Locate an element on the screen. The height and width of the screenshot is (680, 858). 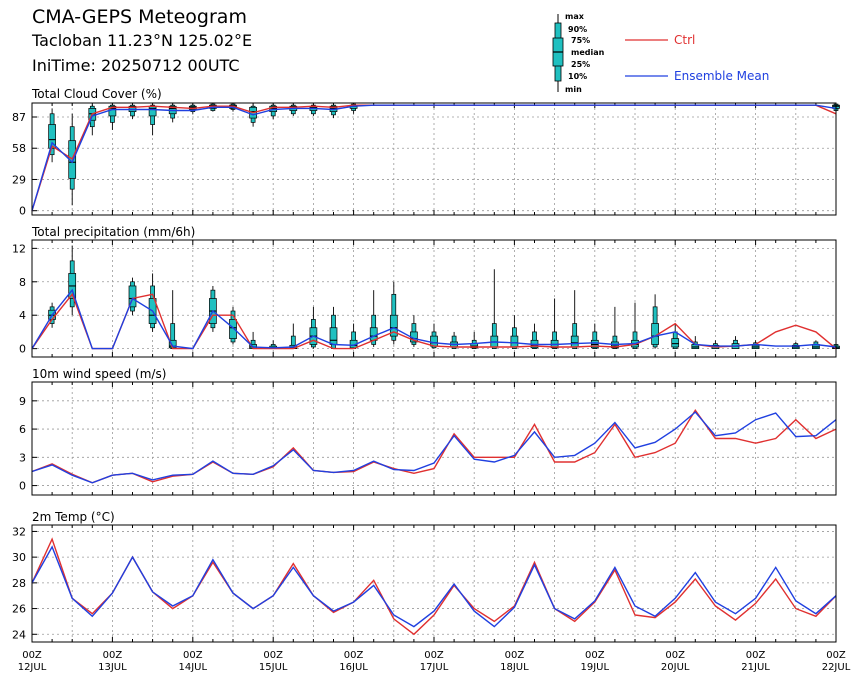
y-tick-label: 58 is located at coordinates (19, 148).